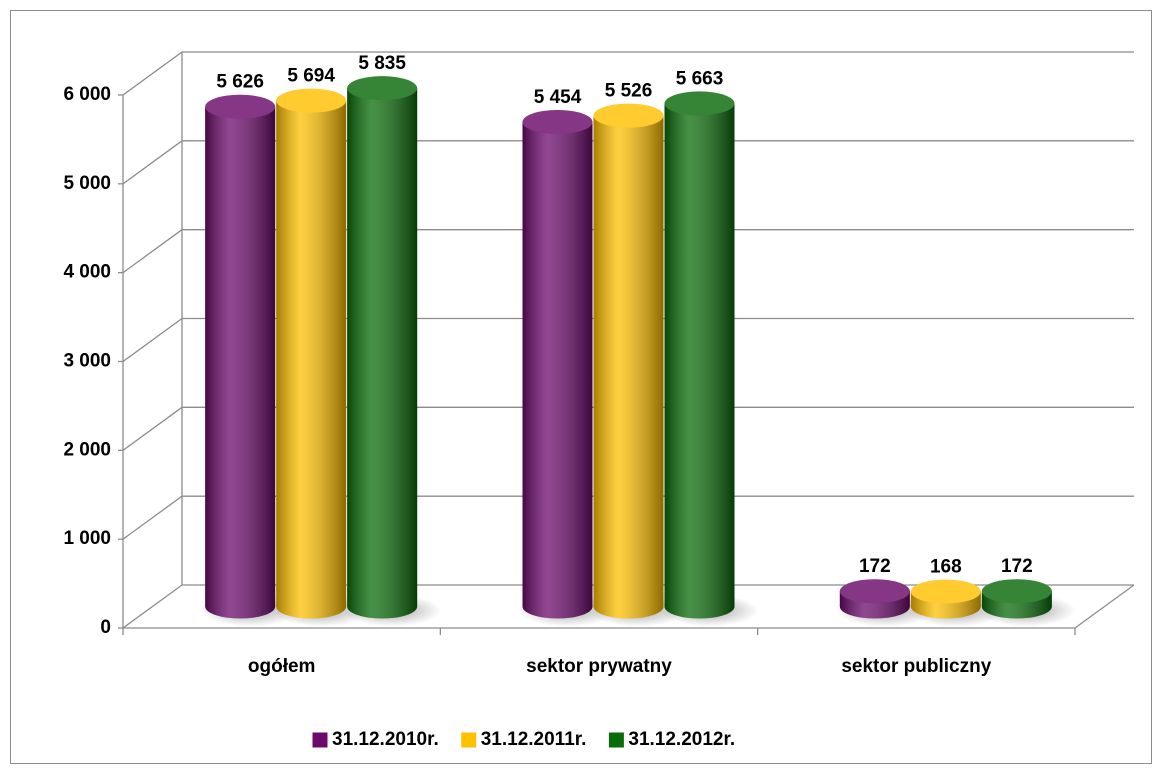 The image size is (1162, 774). Describe the element at coordinates (534, 739) in the screenshot. I see `legend-label: 31.12.2011r.` at that location.